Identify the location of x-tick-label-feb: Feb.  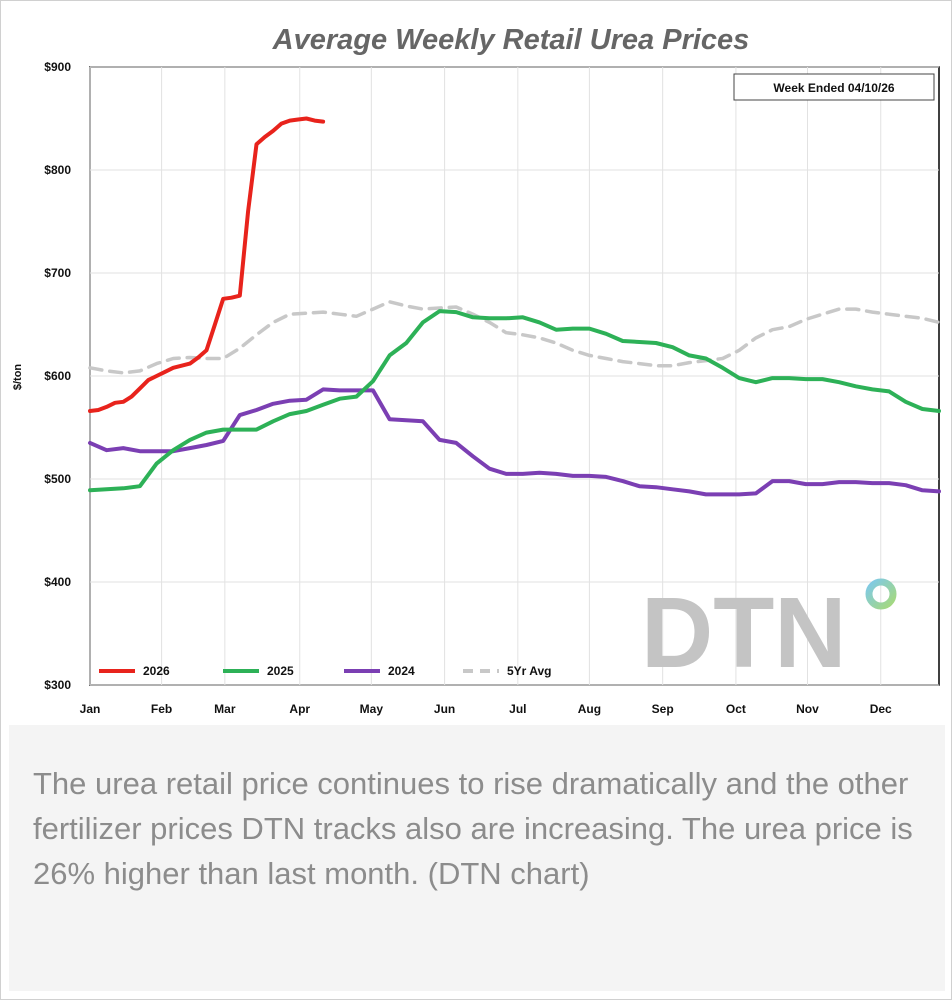
(161, 709).